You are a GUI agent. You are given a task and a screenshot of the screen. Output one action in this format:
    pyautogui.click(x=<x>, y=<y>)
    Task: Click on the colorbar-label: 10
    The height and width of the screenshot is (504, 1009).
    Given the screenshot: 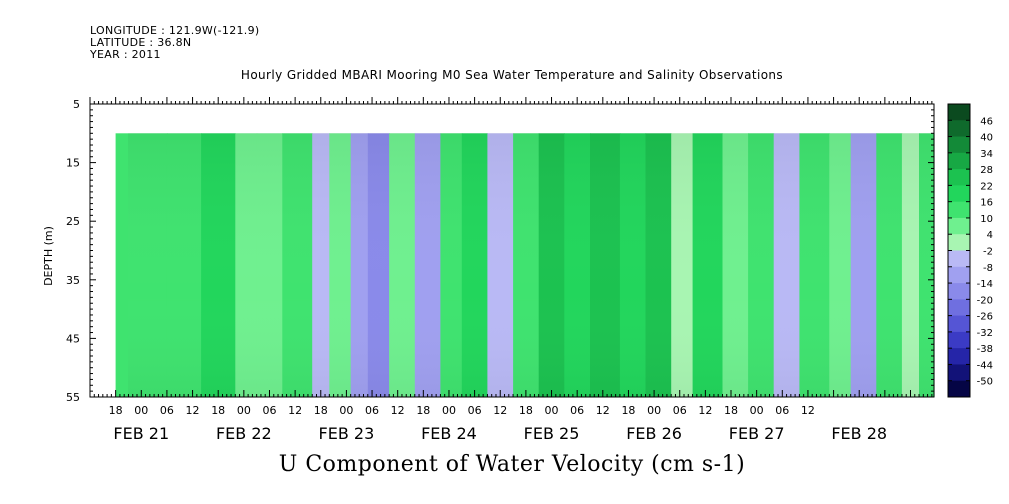 What is the action you would take?
    pyautogui.click(x=986, y=219)
    